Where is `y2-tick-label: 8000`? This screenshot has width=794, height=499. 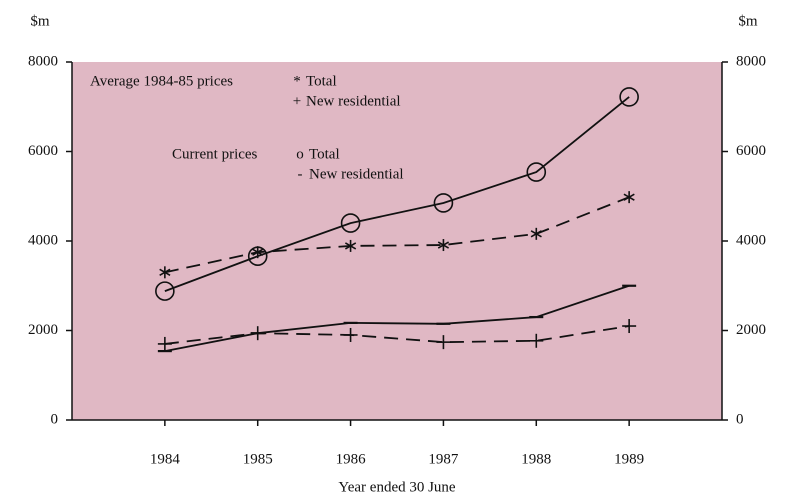
y2-tick-label: 8000 is located at coordinates (751, 61).